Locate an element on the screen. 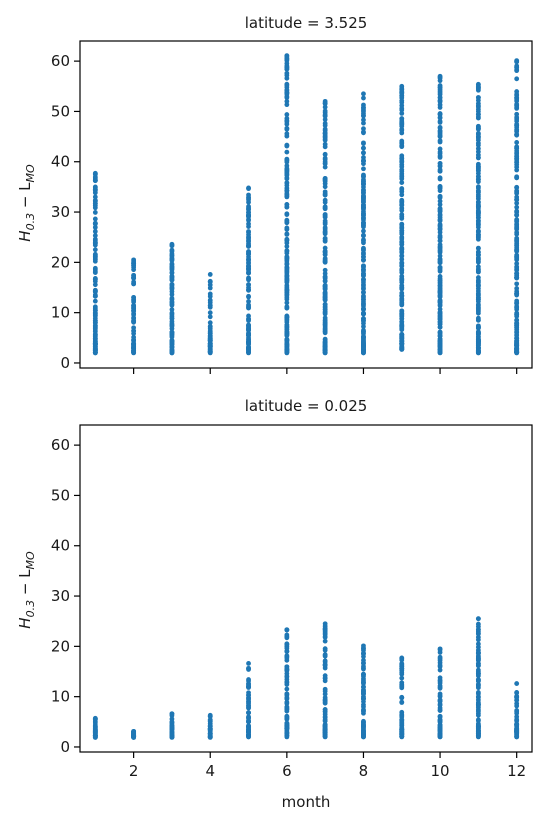 This screenshot has width=546, height=825. y-tick-label: 30 is located at coordinates (60, 596).